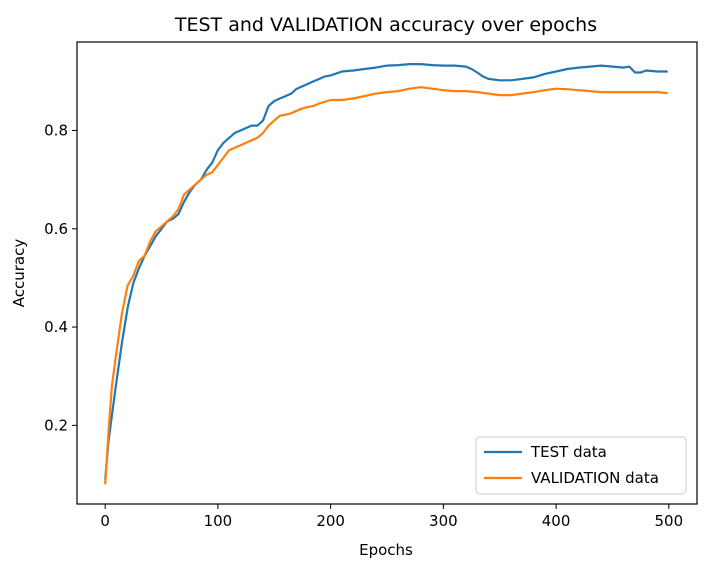 The width and height of the screenshot is (728, 564). I want to click on chart-title: TEST and VALIDATION accuracy over epochs, so click(385, 25).